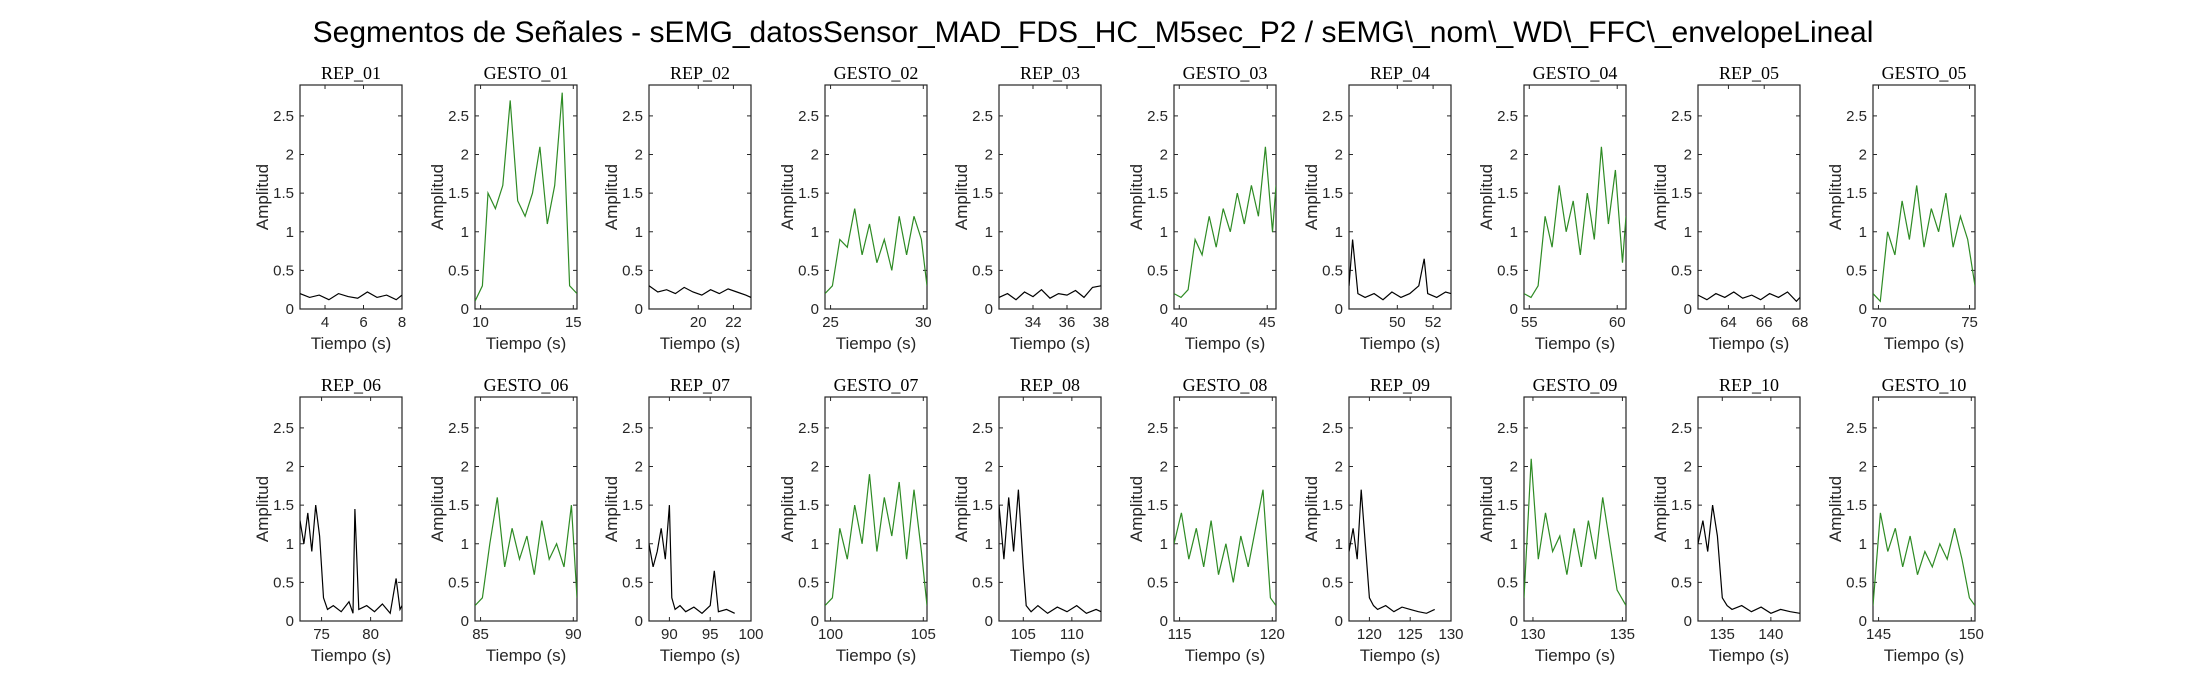  I want to click on subplot-title: REP_06, so click(351, 385).